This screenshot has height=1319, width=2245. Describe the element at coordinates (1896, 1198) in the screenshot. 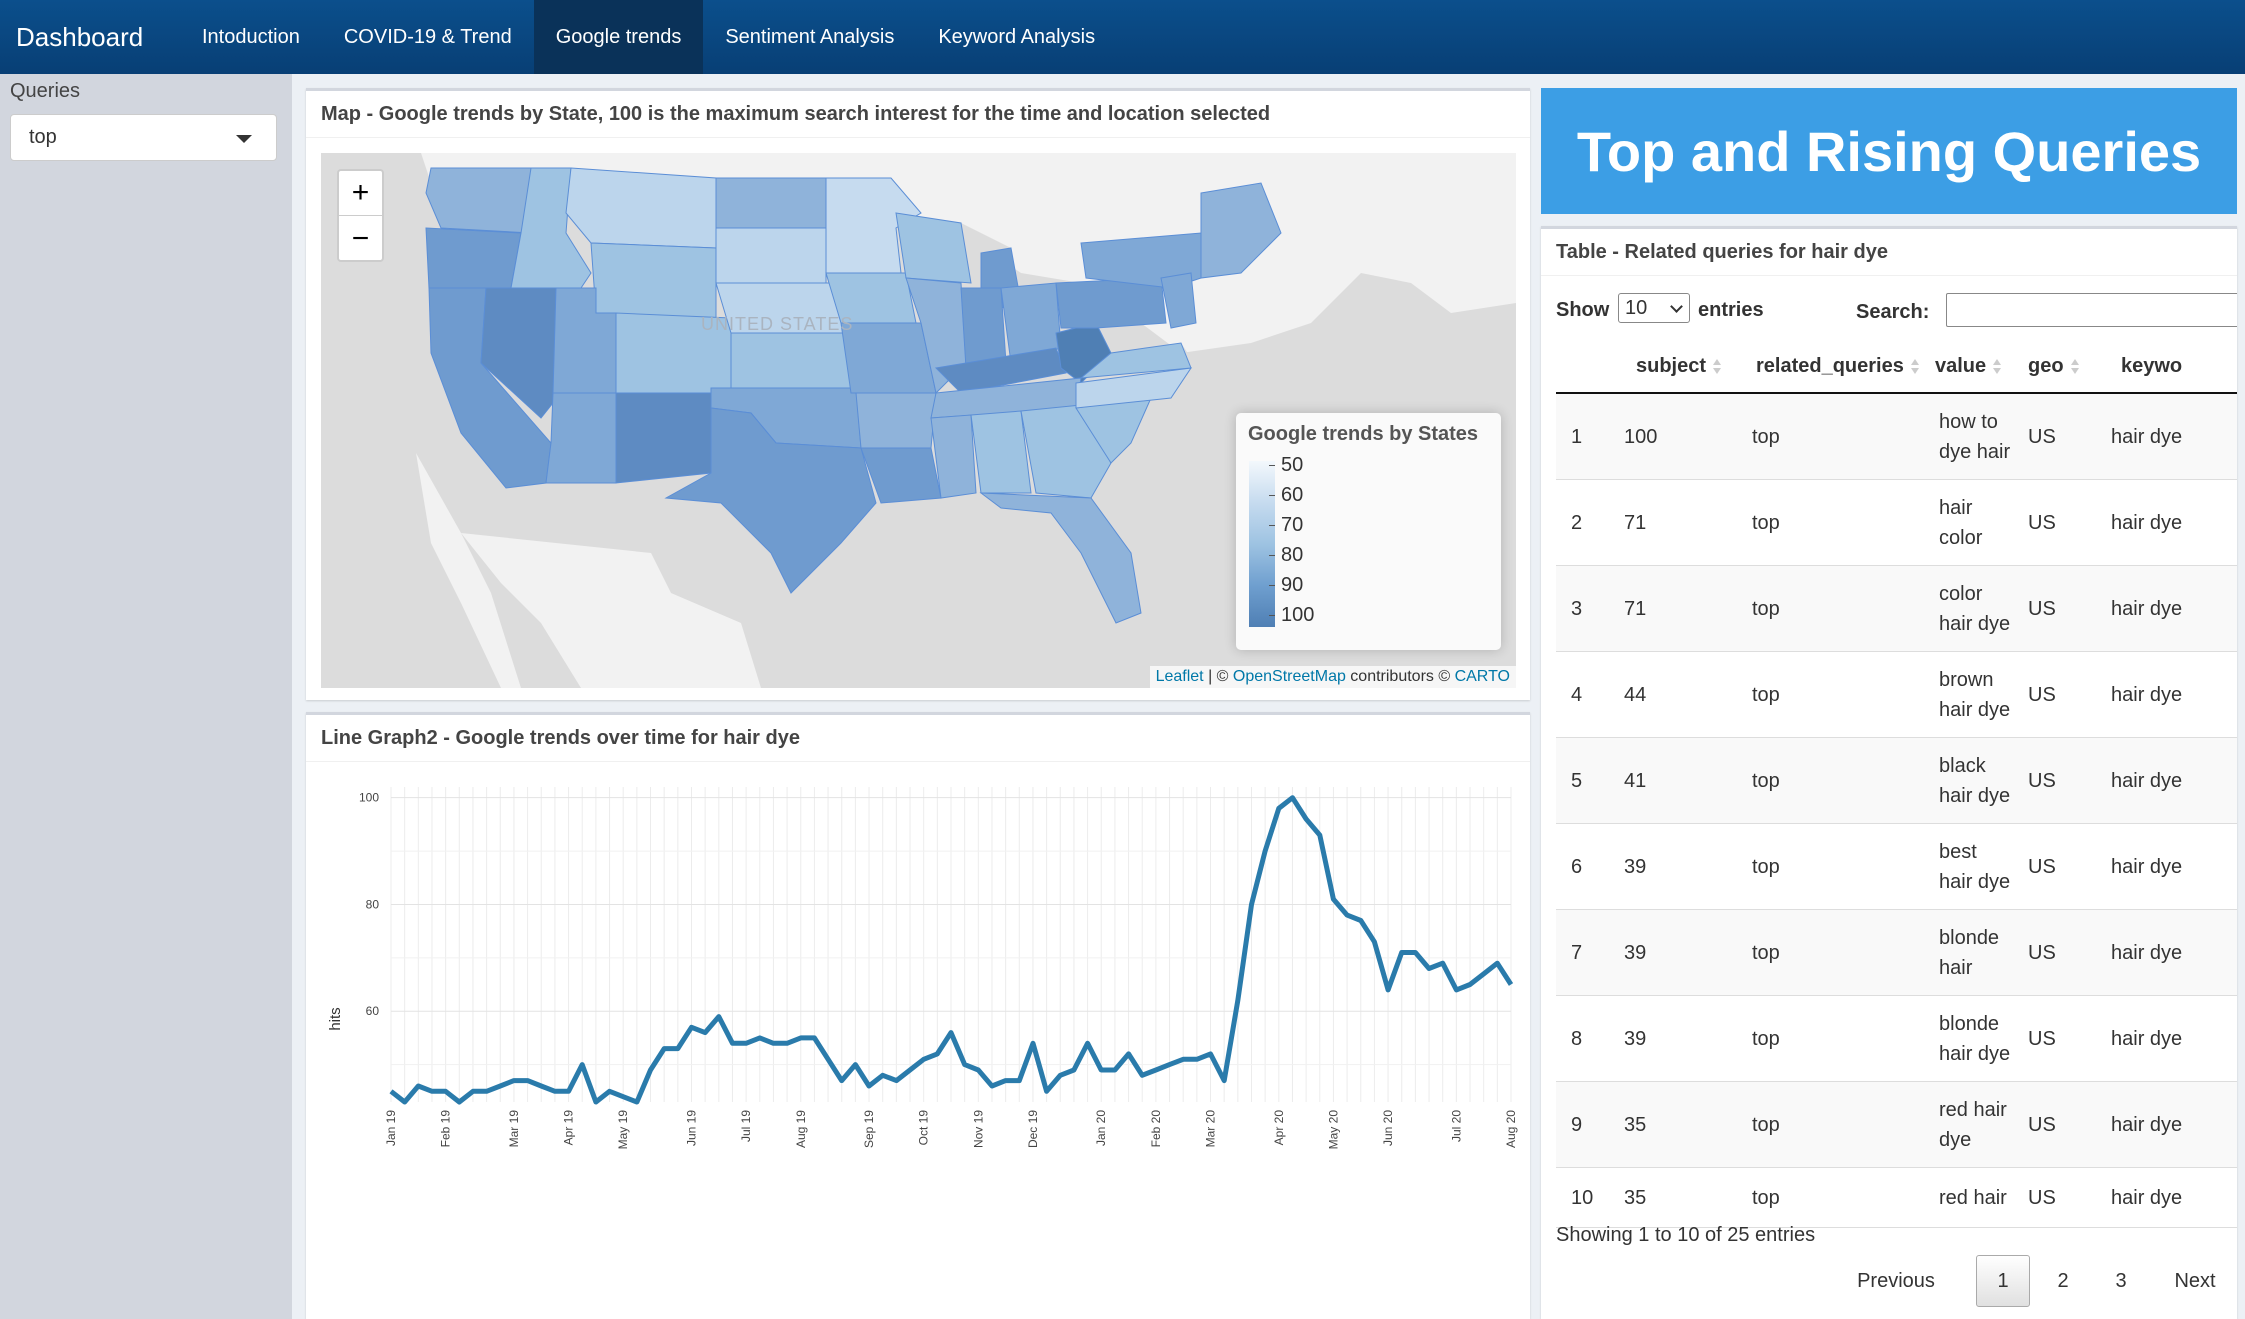

I see `table-row: 10 35 top red hair US hair dye` at that location.